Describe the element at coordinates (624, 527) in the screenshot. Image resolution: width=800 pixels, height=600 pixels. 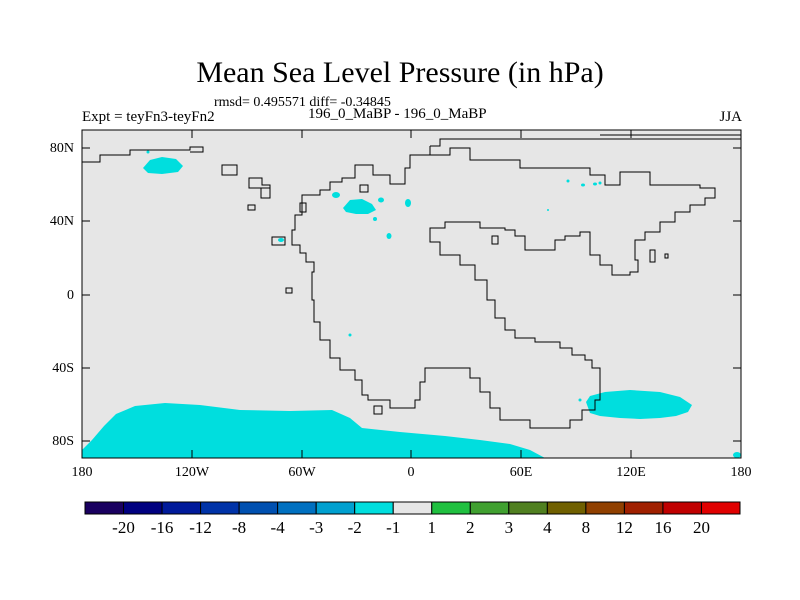
I see `colorbar-label: 12` at that location.